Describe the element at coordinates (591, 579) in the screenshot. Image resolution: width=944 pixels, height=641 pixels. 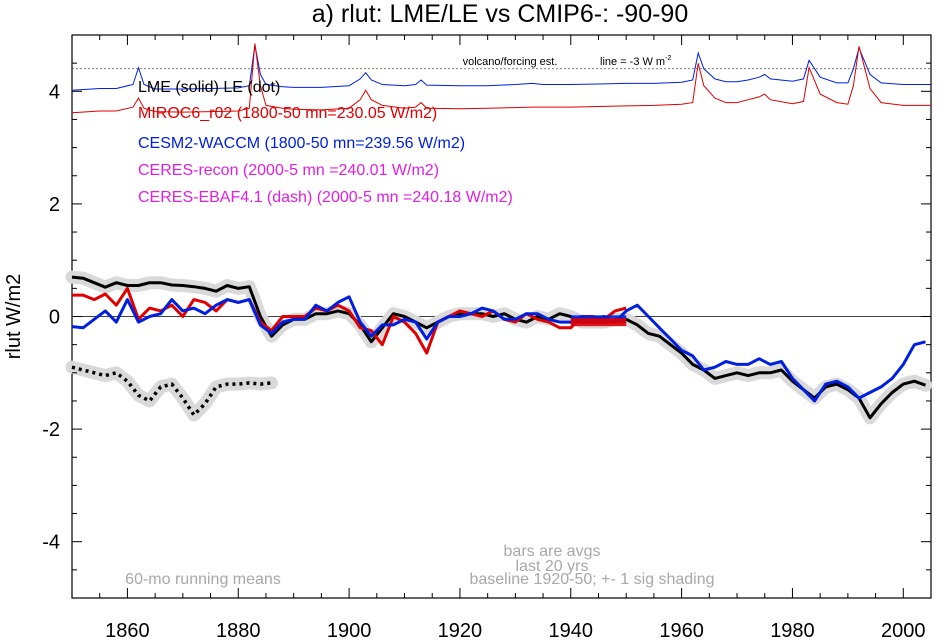
I see `annotation-baseline: baseline 1920-50; +- 1 sig shading` at that location.